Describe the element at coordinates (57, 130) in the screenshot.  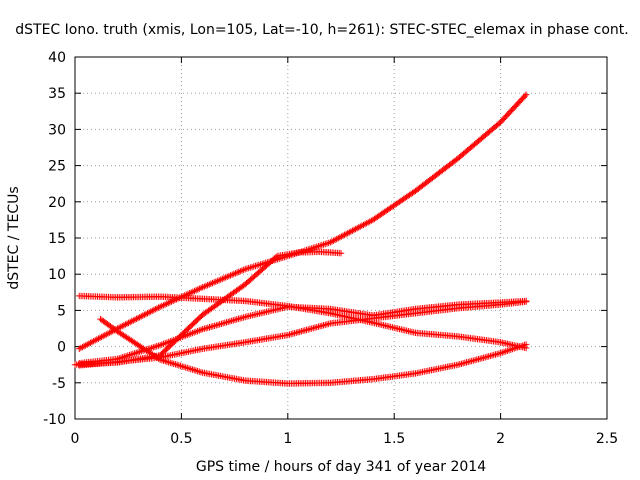
I see `y-tick-label: 30` at that location.